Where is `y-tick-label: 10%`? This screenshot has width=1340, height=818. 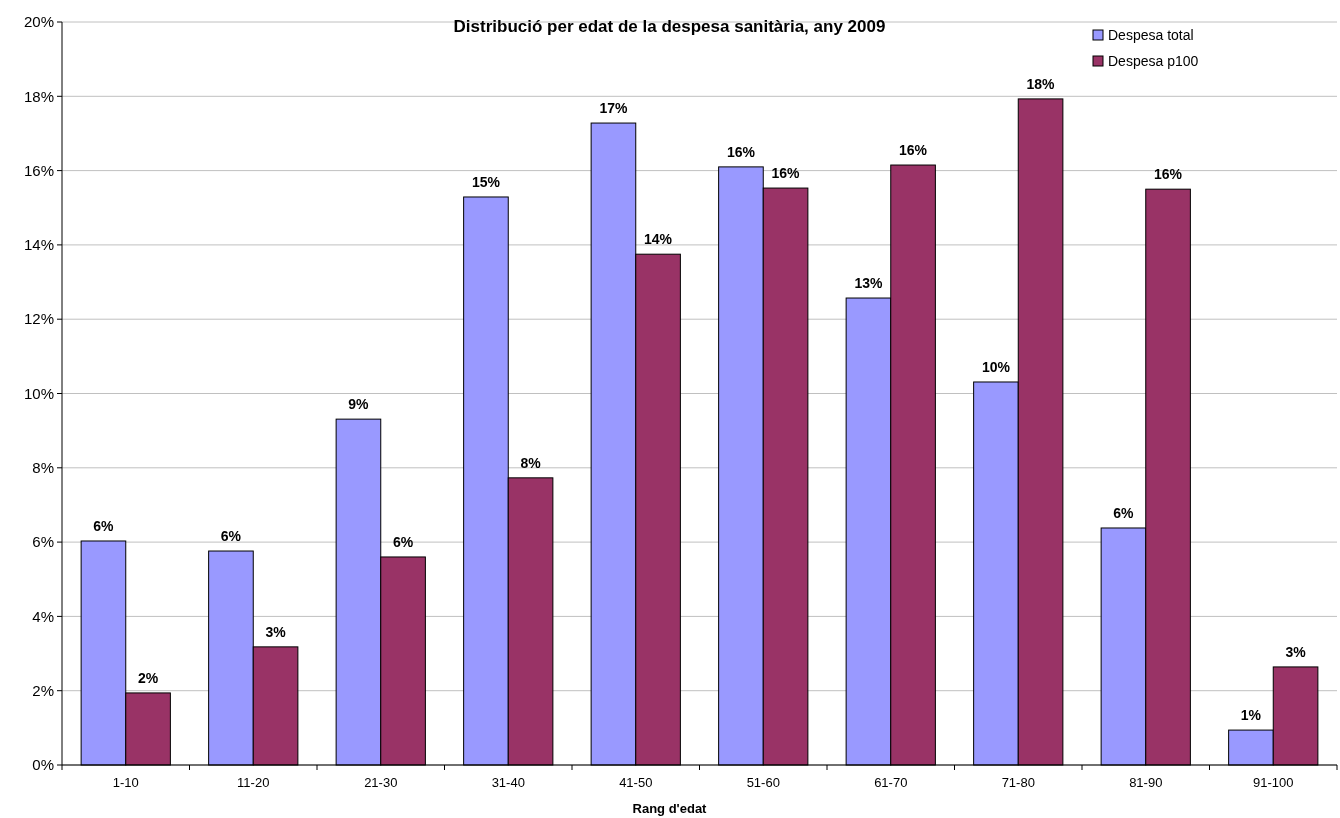 y-tick-label: 10% is located at coordinates (38, 393).